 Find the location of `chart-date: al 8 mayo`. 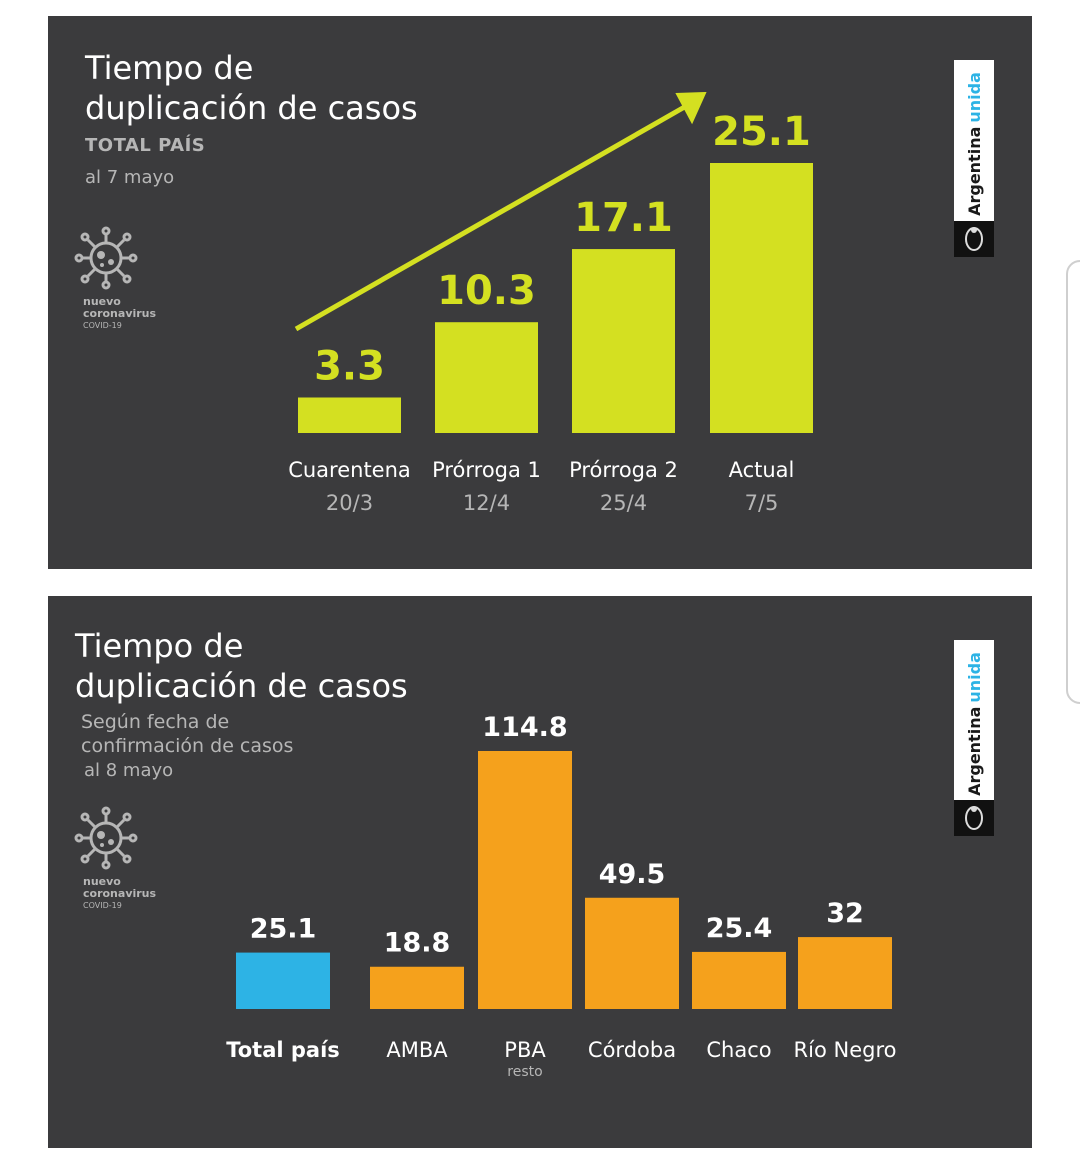

chart-date: al 8 mayo is located at coordinates (129, 770).